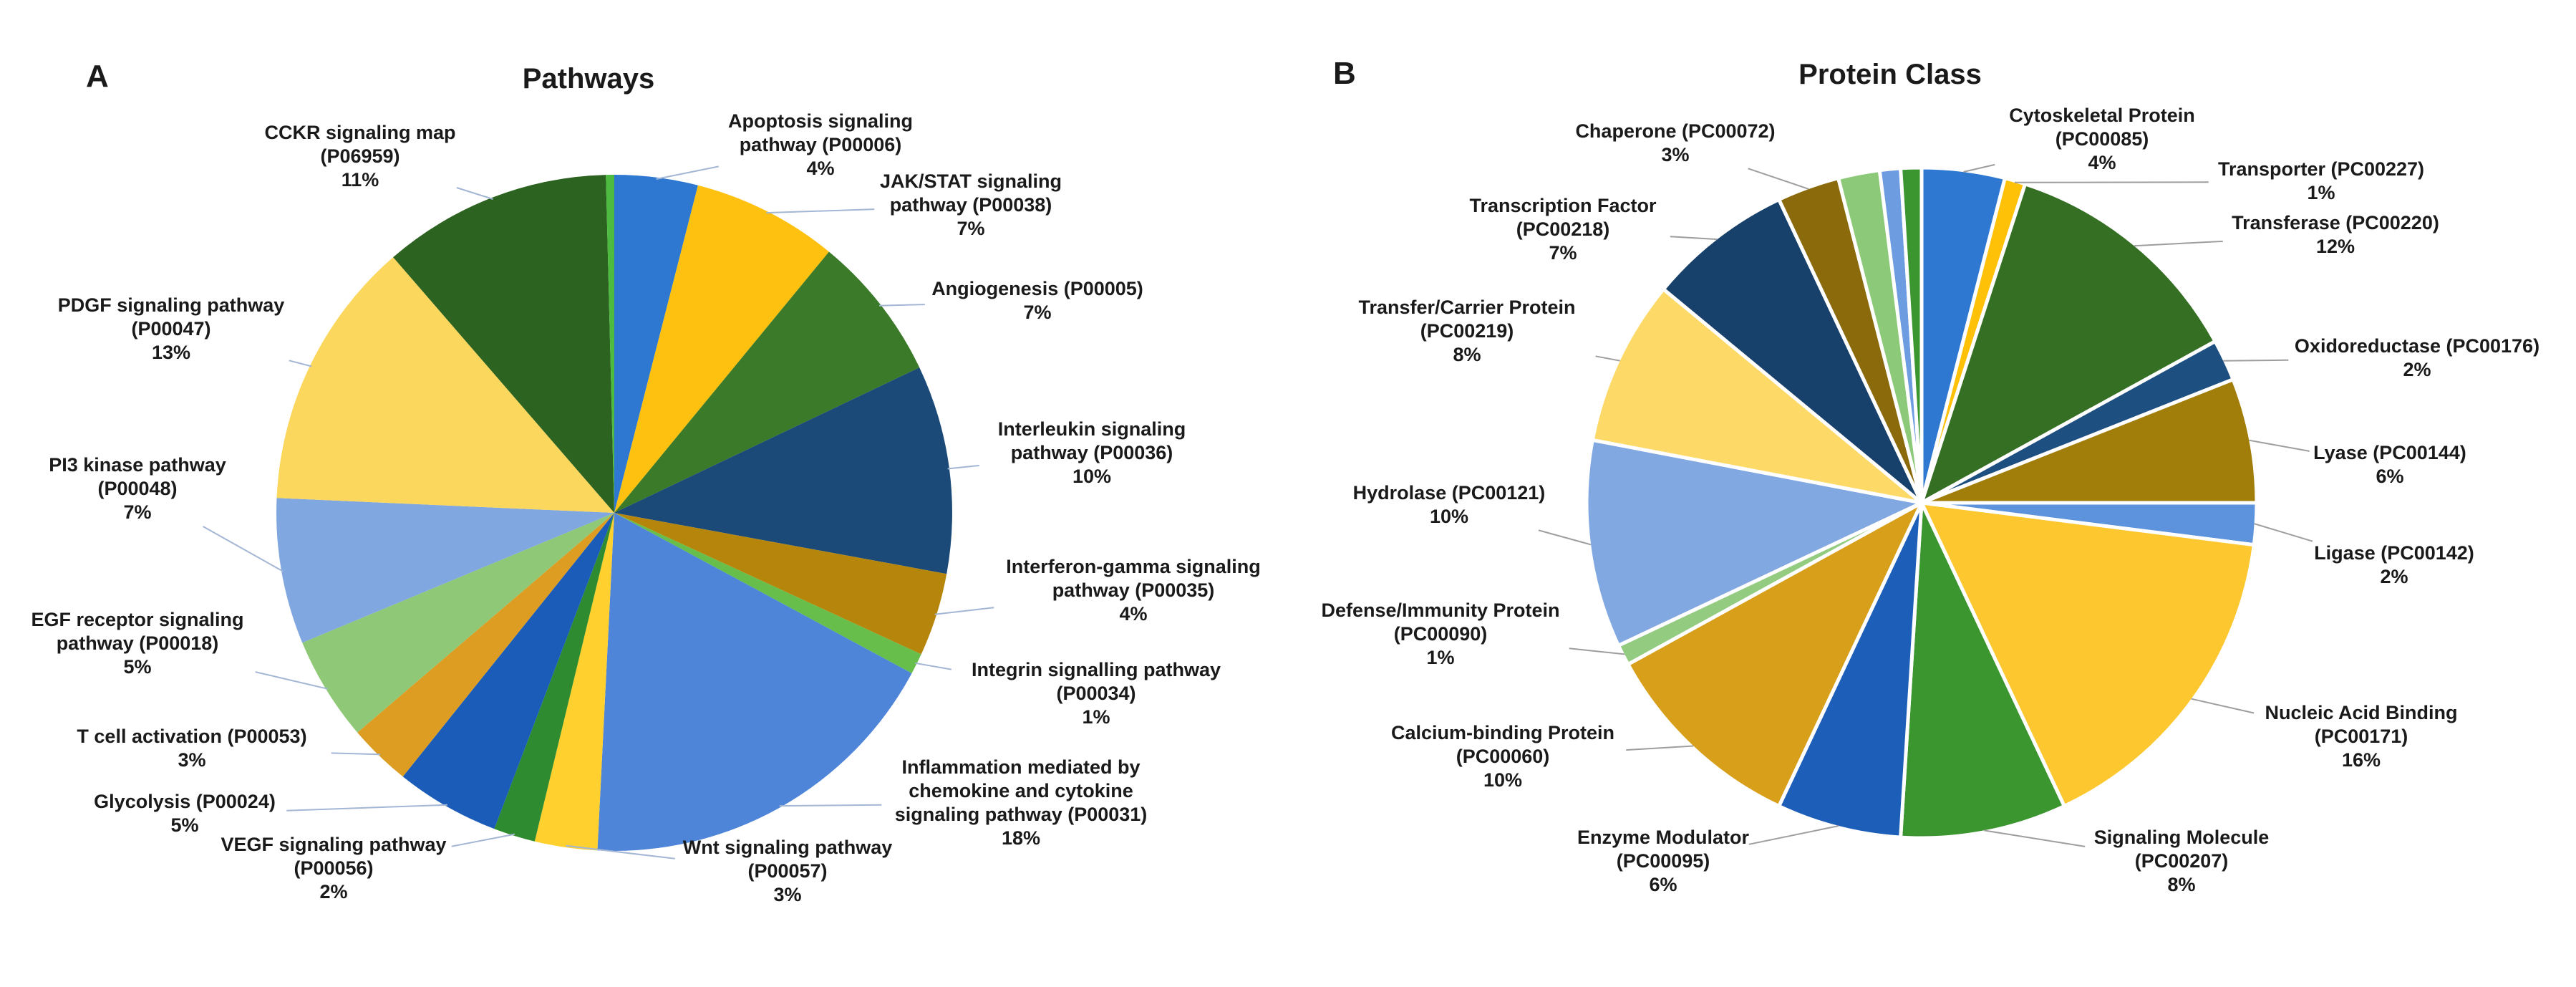 The height and width of the screenshot is (987, 2576). I want to click on slice-label-b-0: Cytoskeletal Protein (PC00085) 4%, so click(2102, 139).